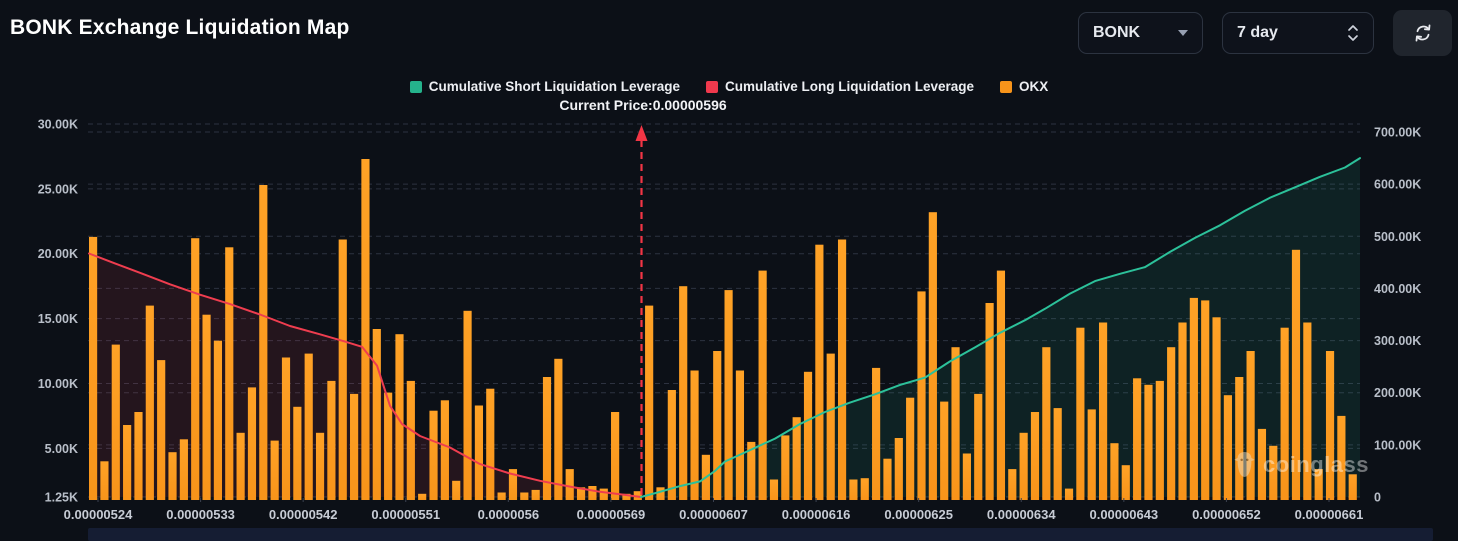 The height and width of the screenshot is (541, 1458). I want to click on symbol-select: BONK, so click(1140, 33).